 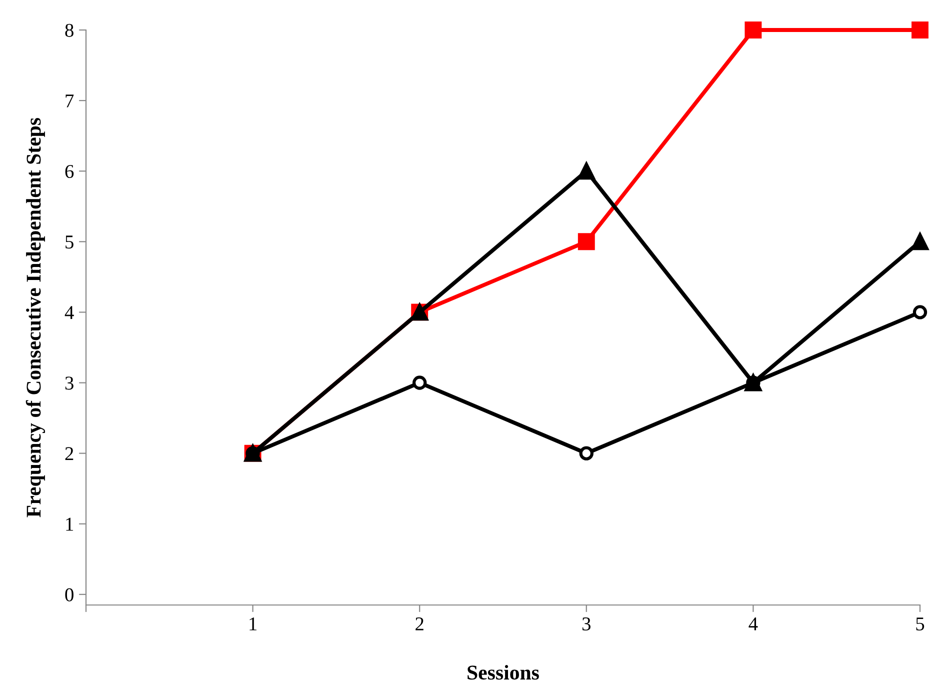 What do you see at coordinates (69, 595) in the screenshot?
I see `y-tick-label: 0` at bounding box center [69, 595].